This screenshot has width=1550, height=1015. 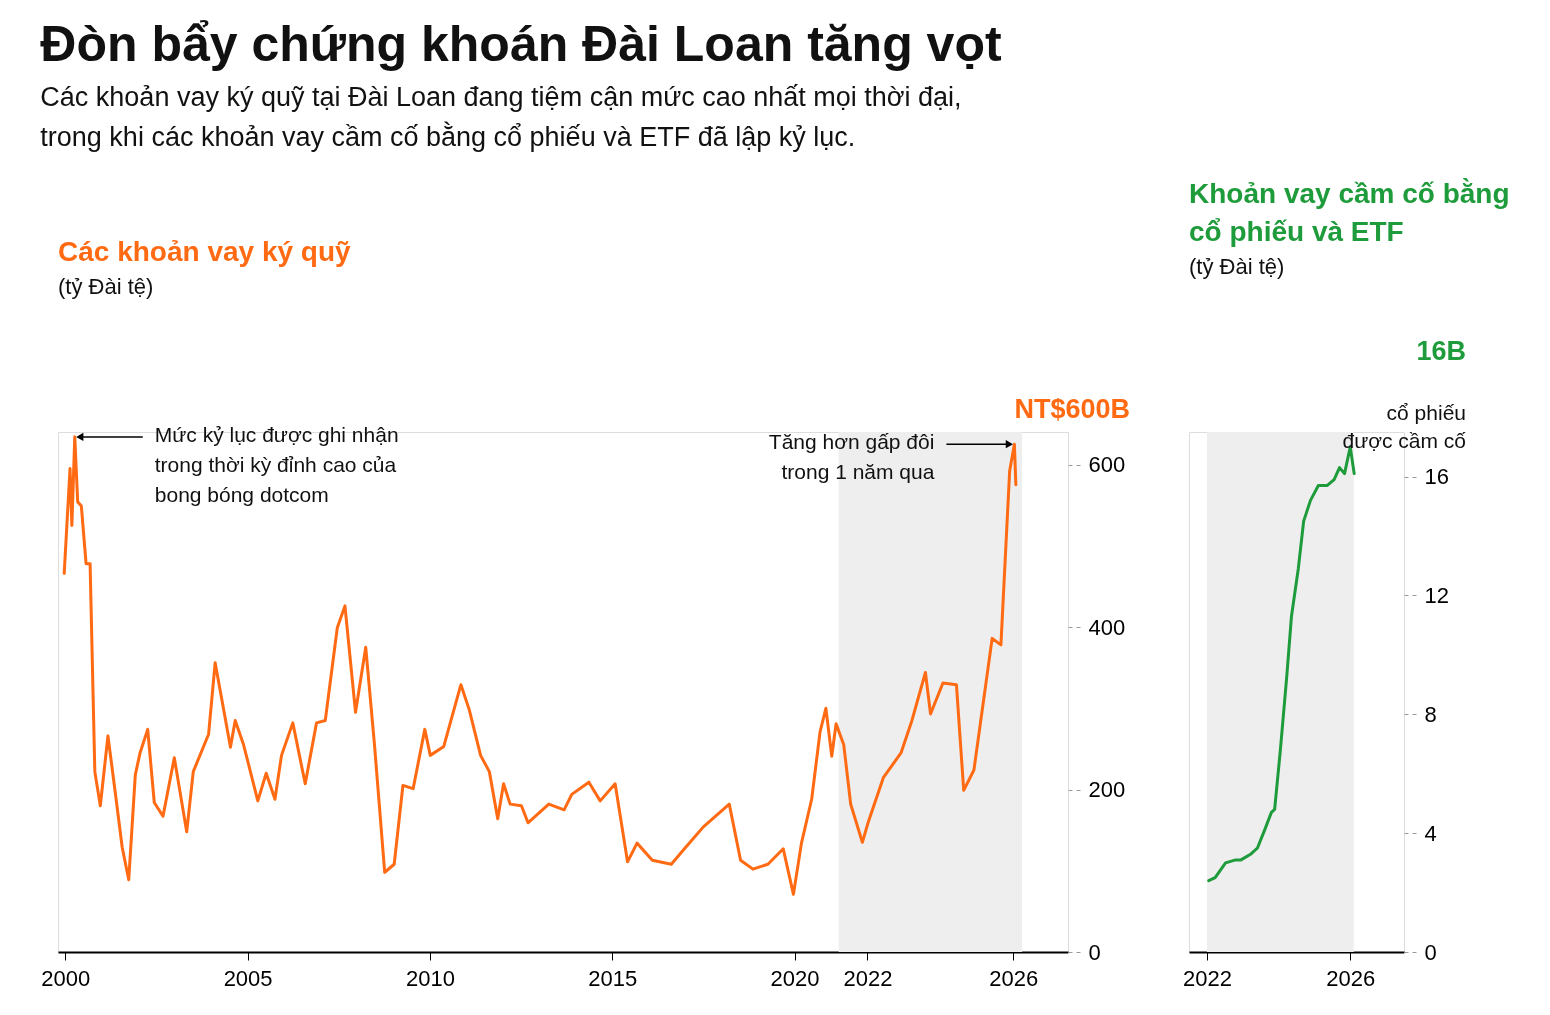 What do you see at coordinates (66, 978) in the screenshot?
I see `x-tick-label: 2000` at bounding box center [66, 978].